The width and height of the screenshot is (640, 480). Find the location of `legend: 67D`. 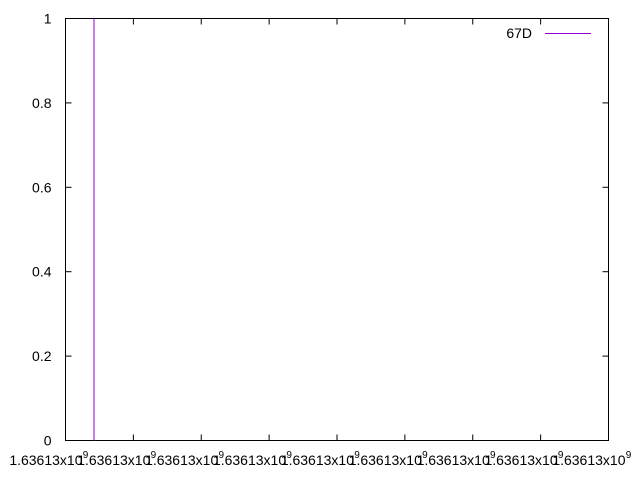

legend: 67D is located at coordinates (548, 33).